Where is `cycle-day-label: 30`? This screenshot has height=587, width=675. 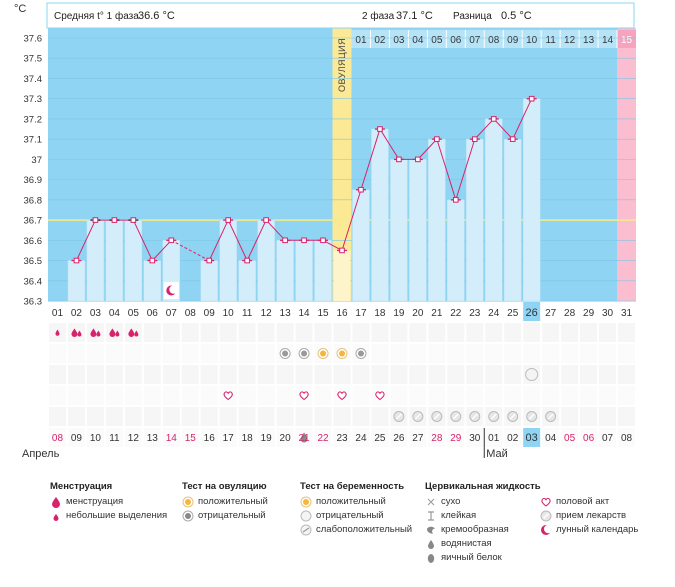
cycle-day-label: 30 is located at coordinates (608, 313).